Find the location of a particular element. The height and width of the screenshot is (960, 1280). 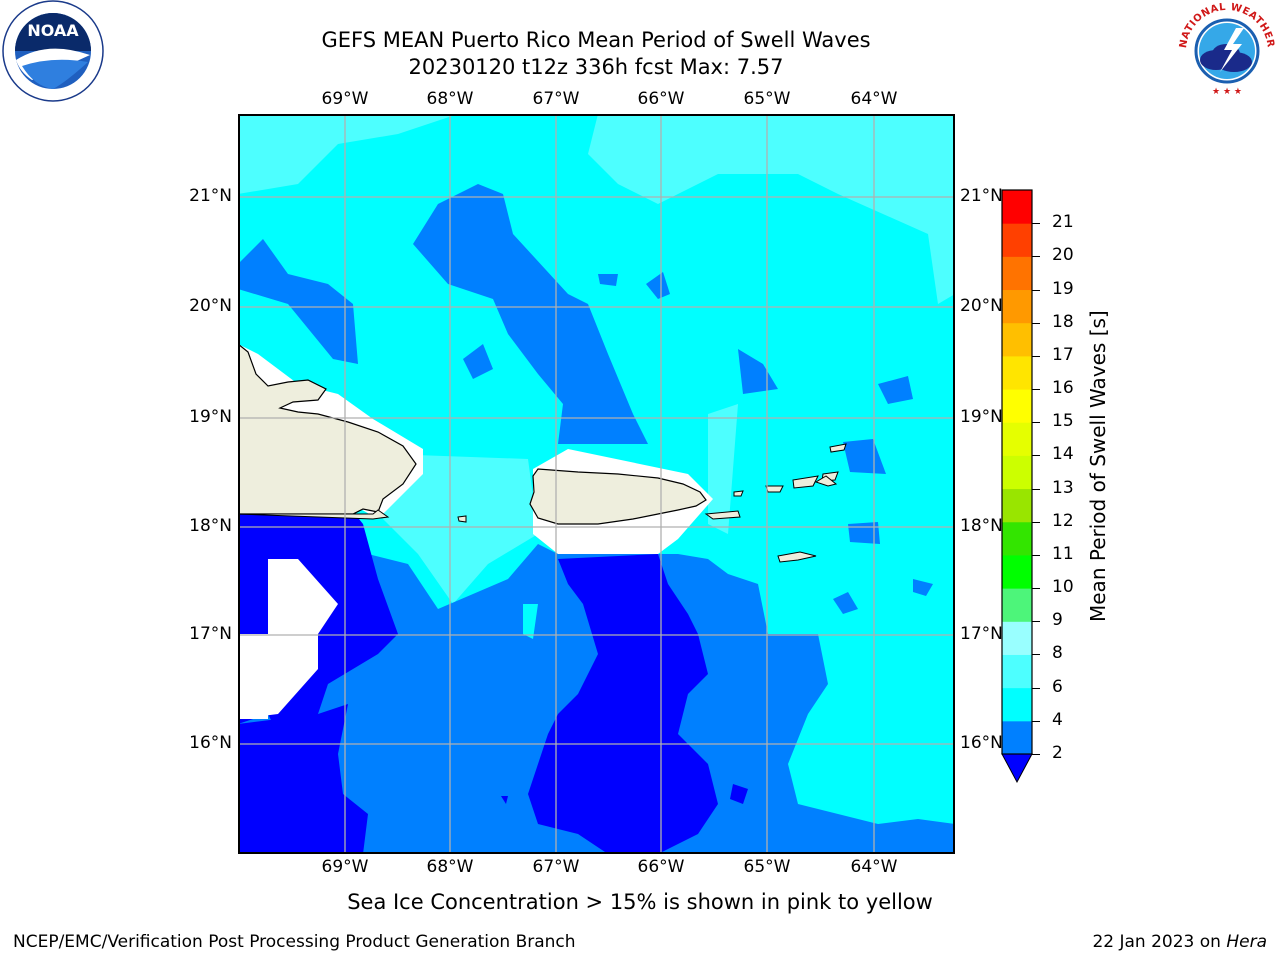

lon-tick-bottom: 64°W is located at coordinates (874, 867).